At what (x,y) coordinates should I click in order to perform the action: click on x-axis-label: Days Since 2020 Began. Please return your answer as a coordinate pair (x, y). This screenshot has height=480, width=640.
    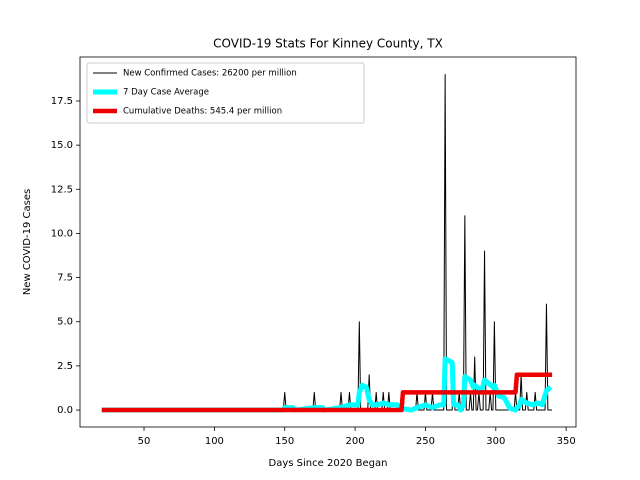
    Looking at the image, I should click on (328, 463).